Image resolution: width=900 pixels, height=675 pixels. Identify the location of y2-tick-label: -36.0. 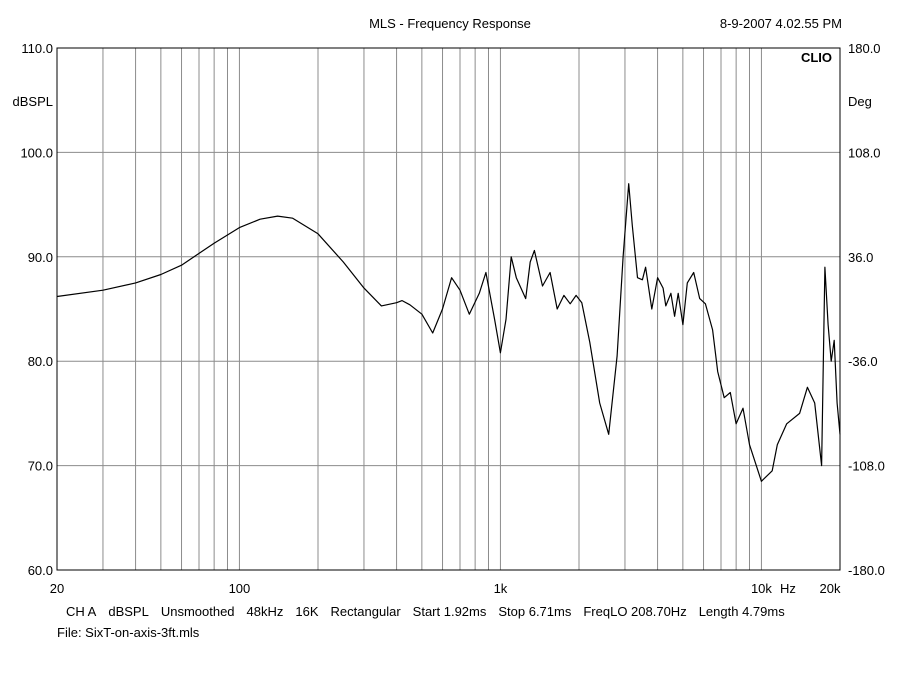
(863, 361).